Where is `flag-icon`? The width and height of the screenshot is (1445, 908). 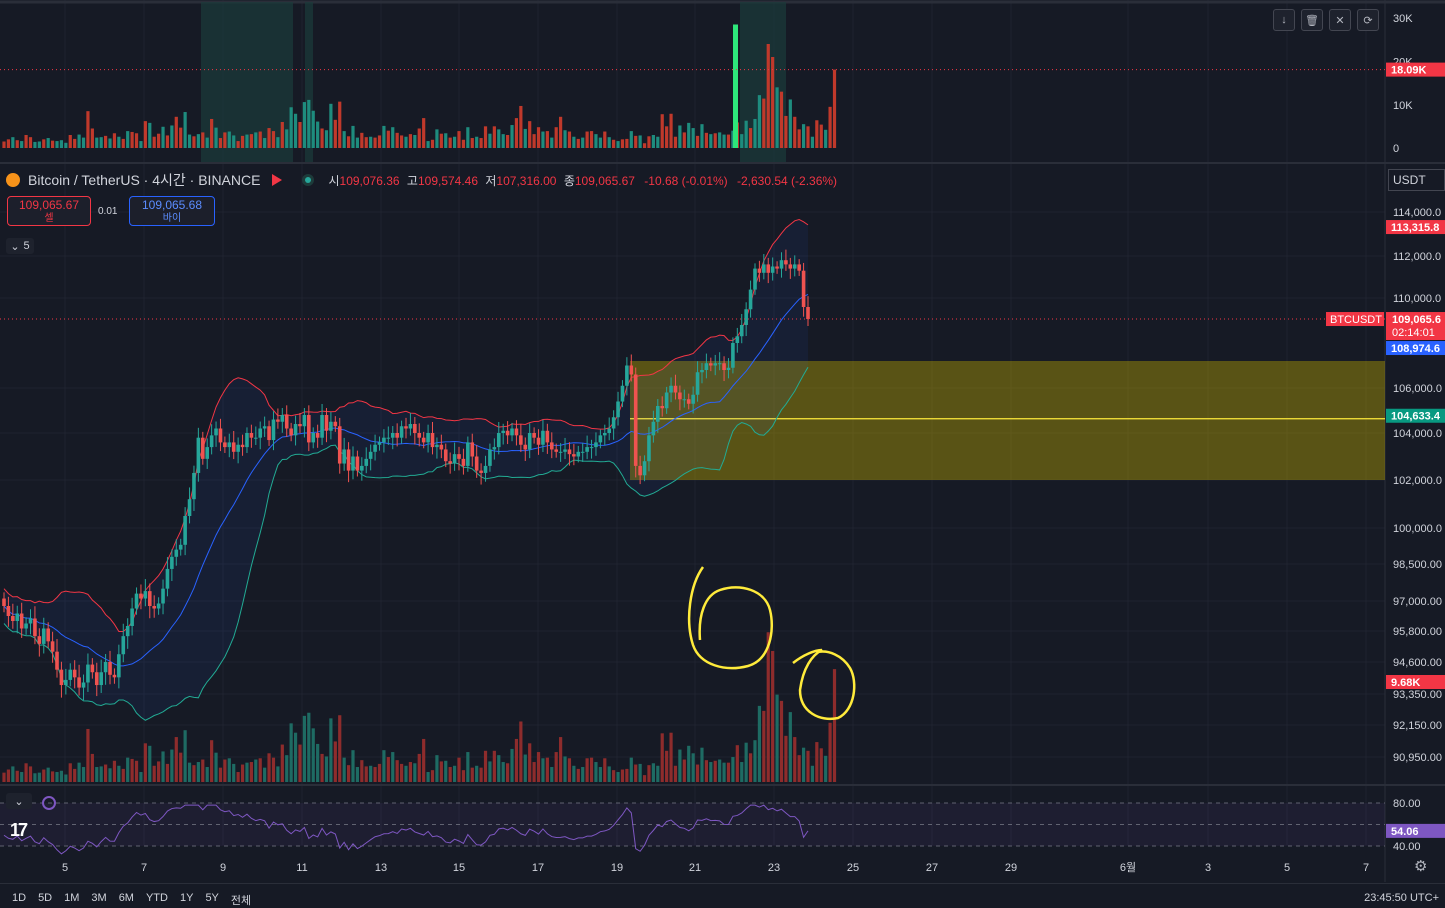
flag-icon is located at coordinates (277, 180).